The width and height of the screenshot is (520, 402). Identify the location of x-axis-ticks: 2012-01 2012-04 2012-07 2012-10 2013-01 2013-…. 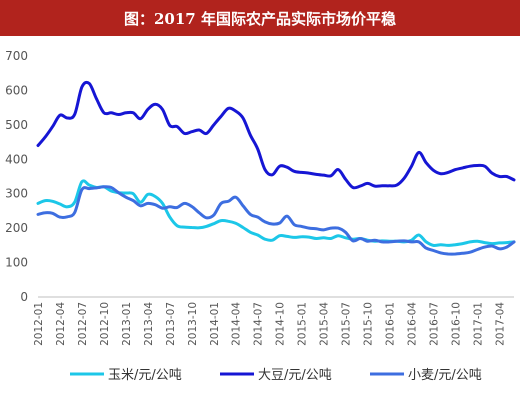
(269, 324).